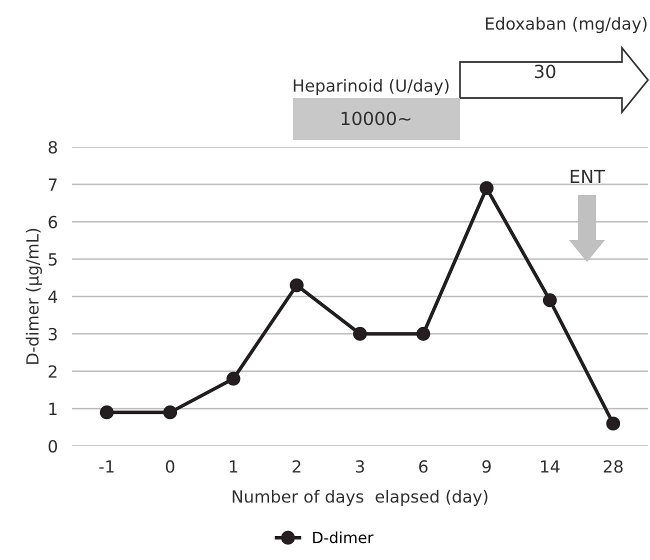 This screenshot has height=560, width=650. Describe the element at coordinates (234, 466) in the screenshot. I see `x-tick-label: 1` at that location.